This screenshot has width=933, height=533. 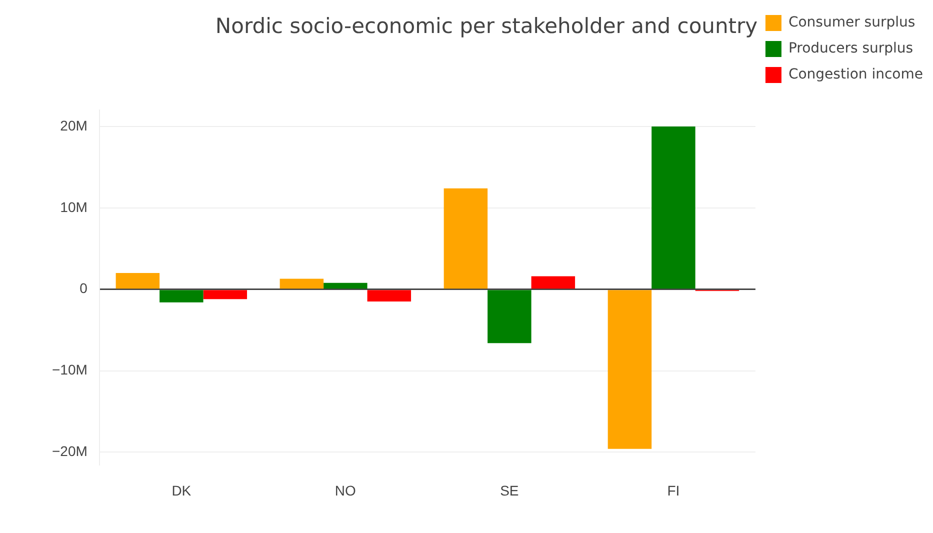 What do you see at coordinates (70, 370) in the screenshot?
I see `y-tick-label: −10M` at bounding box center [70, 370].